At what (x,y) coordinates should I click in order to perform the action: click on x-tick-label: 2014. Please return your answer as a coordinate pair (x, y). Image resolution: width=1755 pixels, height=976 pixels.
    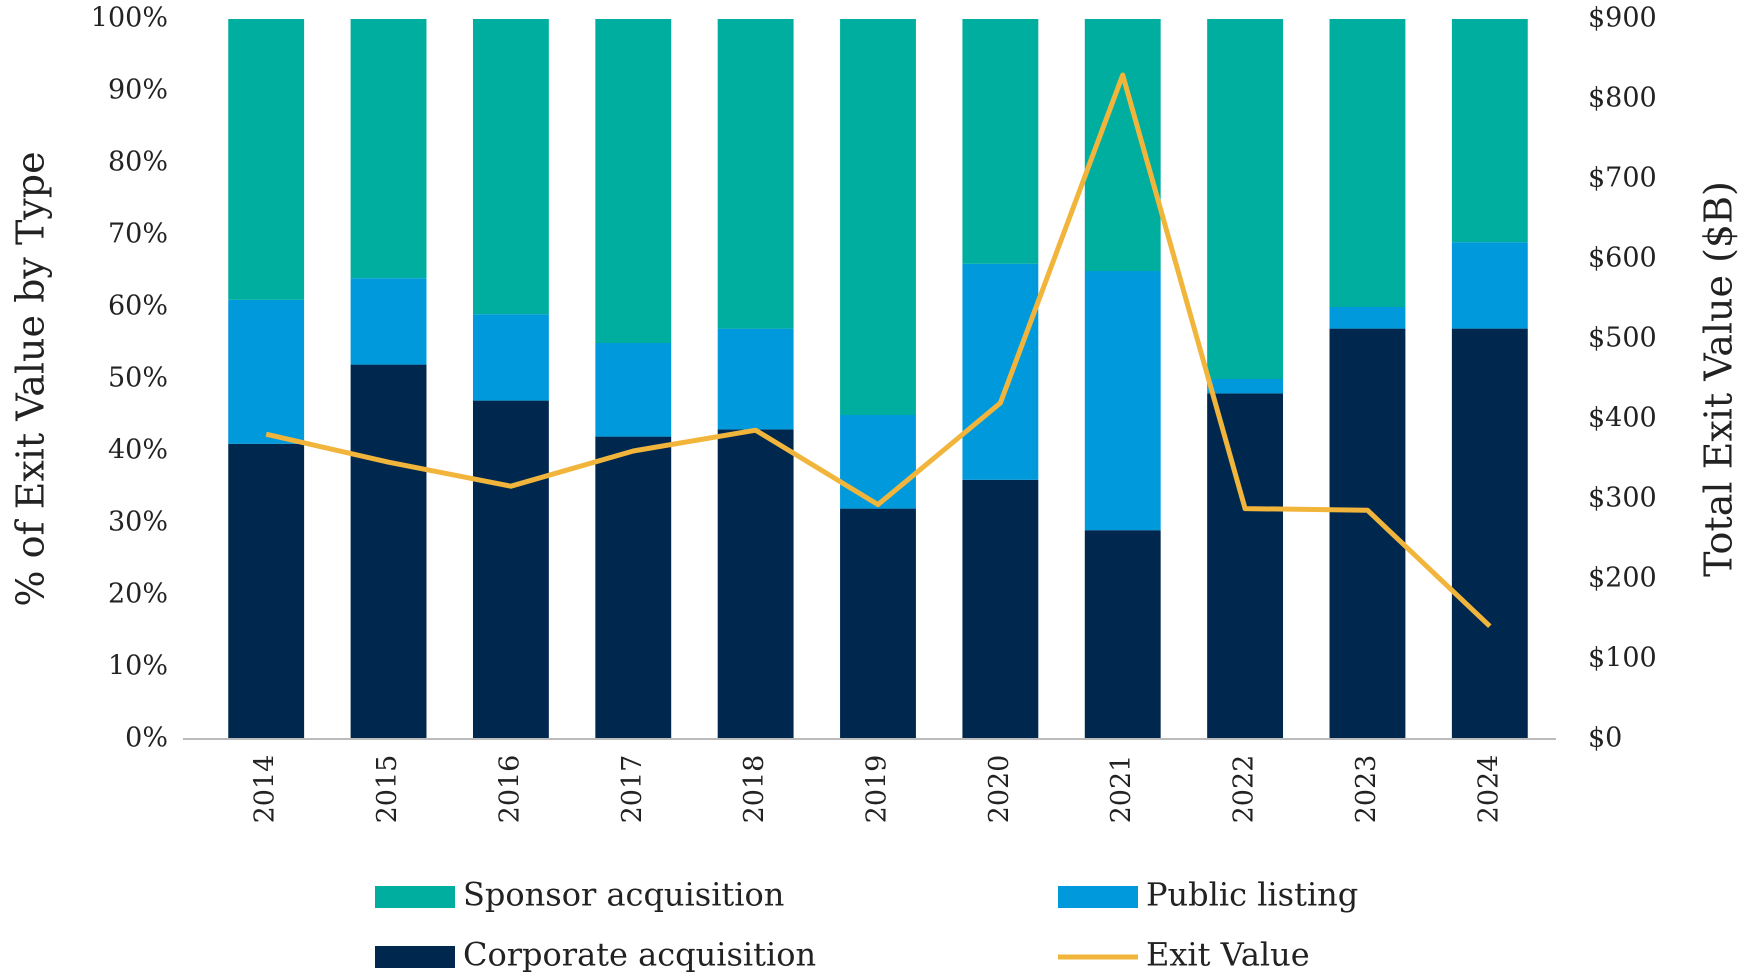
    Looking at the image, I should click on (265, 789).